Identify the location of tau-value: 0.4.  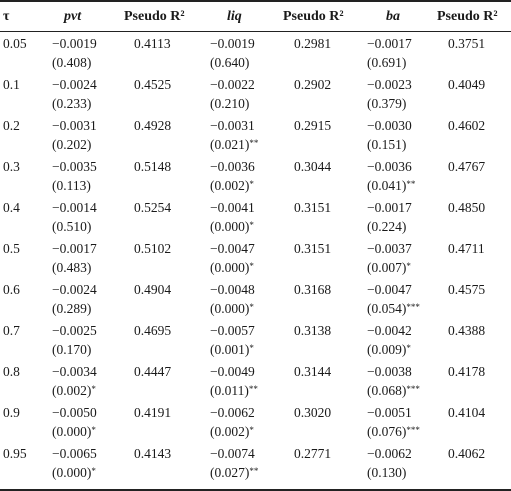
(11, 207).